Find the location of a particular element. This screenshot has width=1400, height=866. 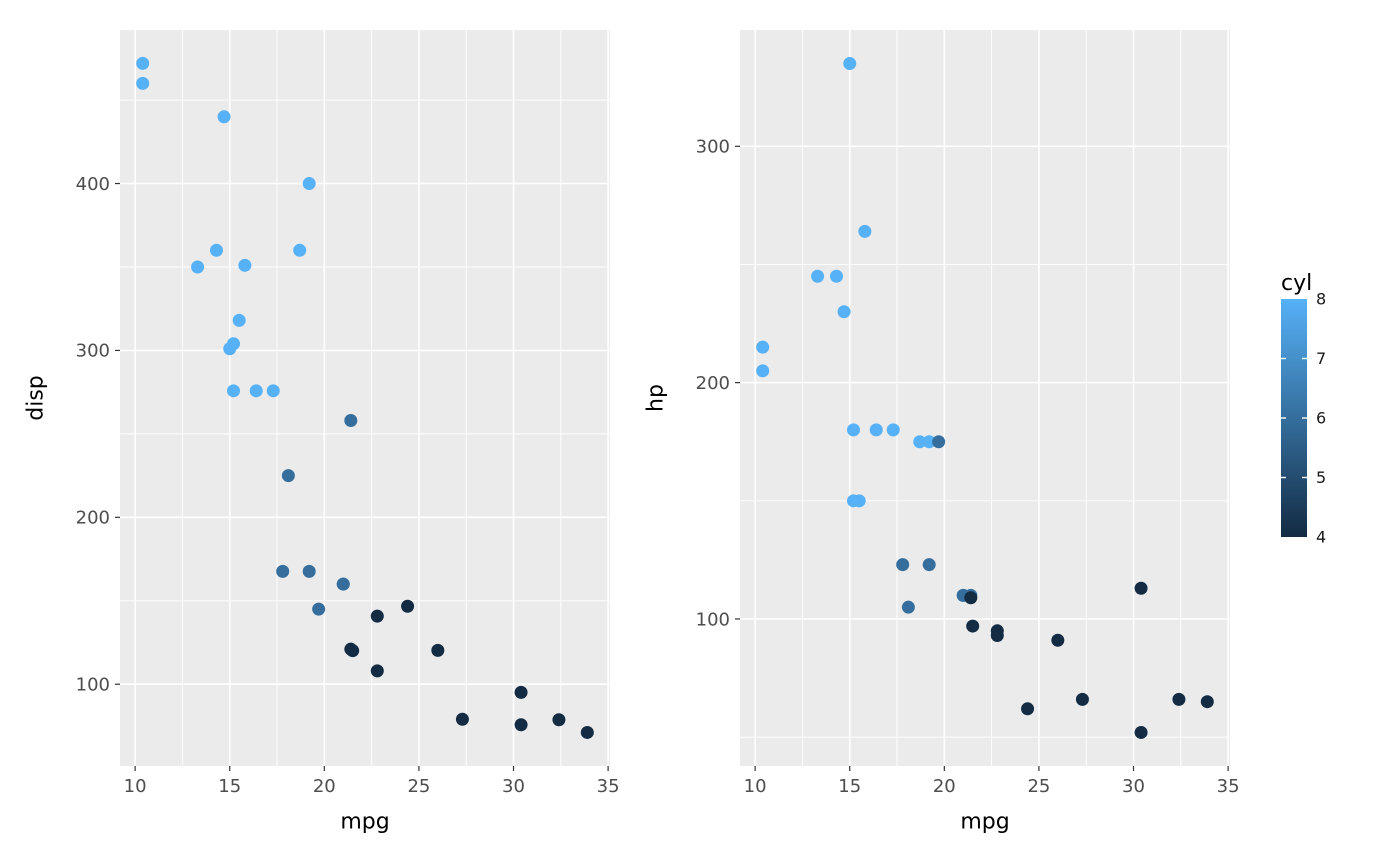

x-axis-title-mpg-right: mpg is located at coordinates (985, 822).